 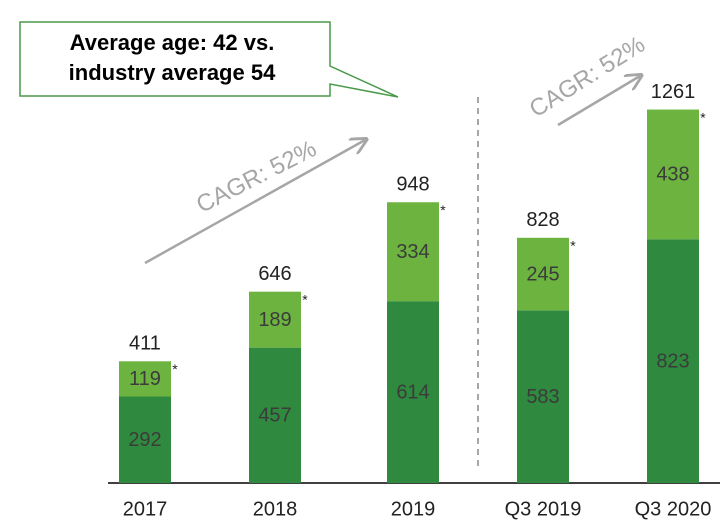 I want to click on segment-label: 292, so click(x=144, y=440).